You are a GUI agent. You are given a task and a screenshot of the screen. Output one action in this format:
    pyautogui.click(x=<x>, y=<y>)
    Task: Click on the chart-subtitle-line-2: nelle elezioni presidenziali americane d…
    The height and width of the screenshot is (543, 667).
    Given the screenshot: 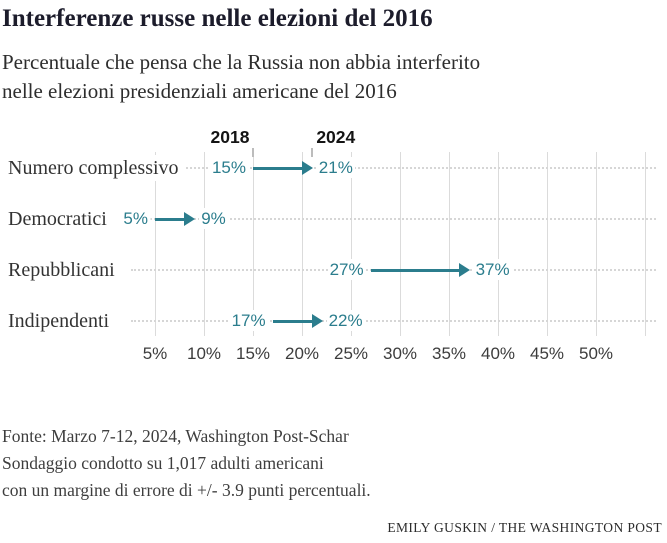 What is the action you would take?
    pyautogui.click(x=199, y=91)
    